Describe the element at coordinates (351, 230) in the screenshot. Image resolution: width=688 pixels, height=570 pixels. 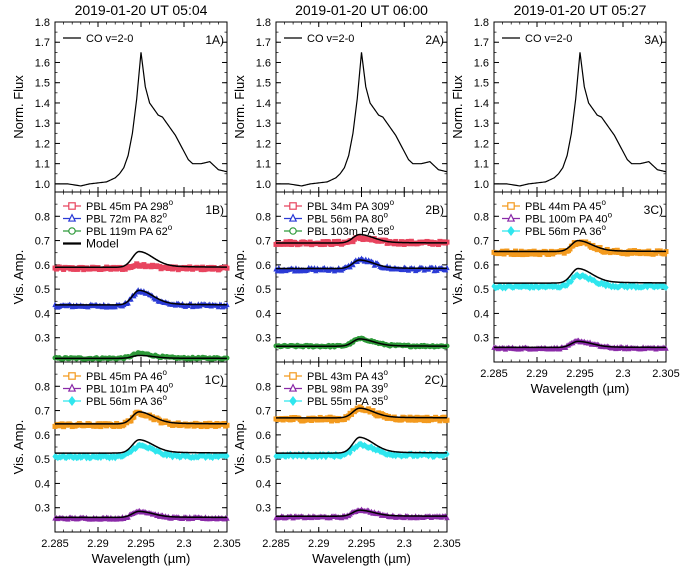
I see `legend-label: PBL 103m PA 58o` at that location.